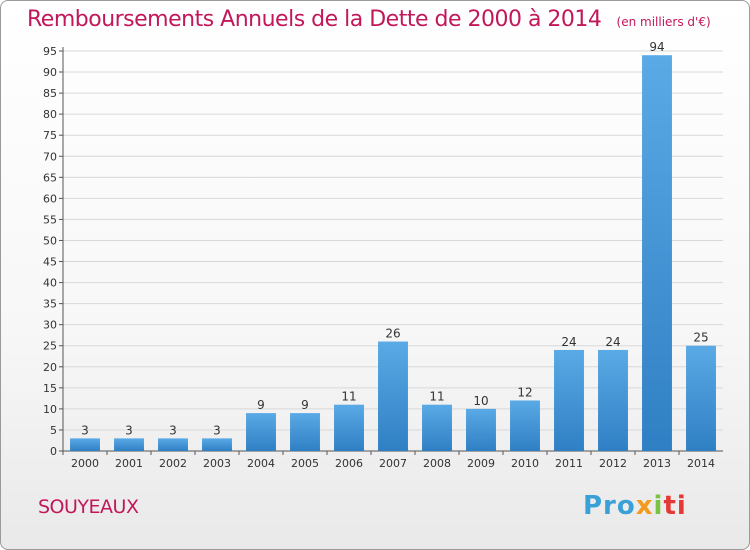 The image size is (750, 550). What do you see at coordinates (437, 463) in the screenshot?
I see `x-tick-label: 2008` at bounding box center [437, 463].